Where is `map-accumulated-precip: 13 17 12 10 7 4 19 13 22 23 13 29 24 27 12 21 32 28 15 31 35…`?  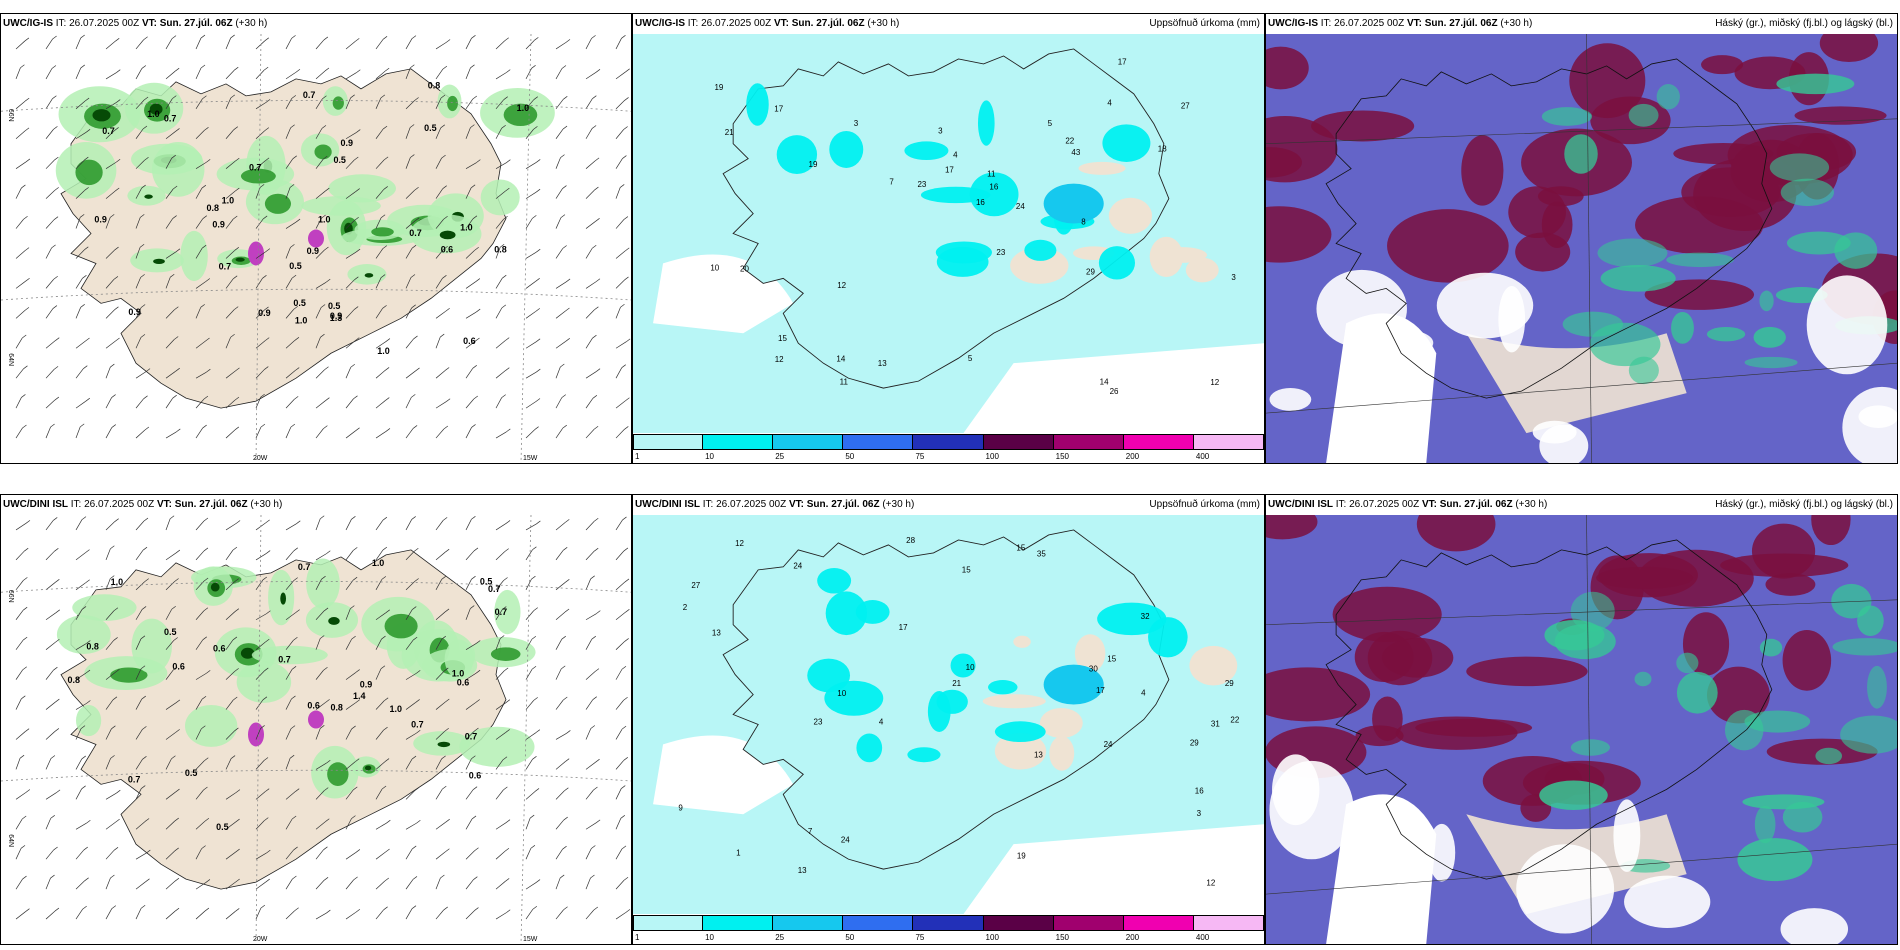
map-accumulated-precip: 13 17 12 10 7 4 19 13 22 23 13 29 24 27 12 21 32 28 15 31 35… is located at coordinates (948, 714).